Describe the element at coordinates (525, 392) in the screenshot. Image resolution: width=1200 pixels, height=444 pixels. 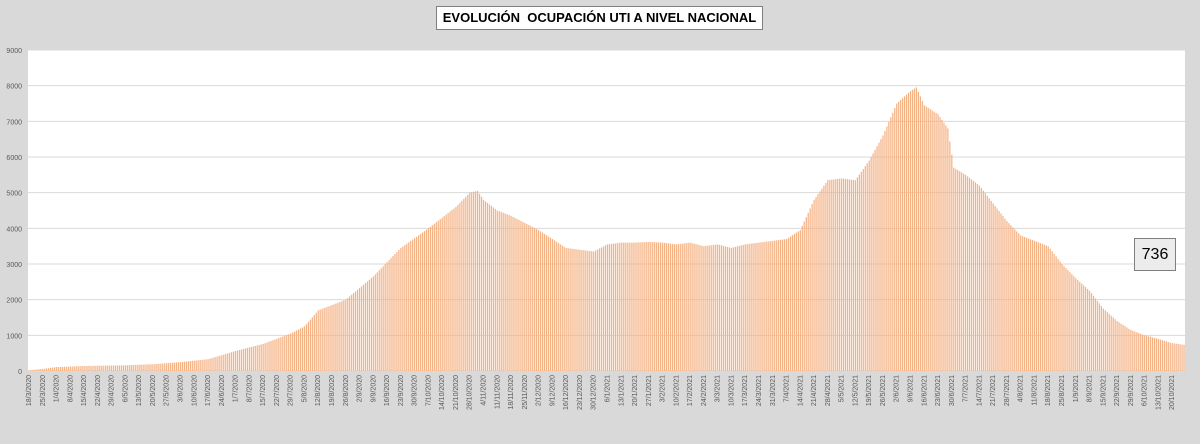
I see `x-tick-label: 25/11/2020` at that location.